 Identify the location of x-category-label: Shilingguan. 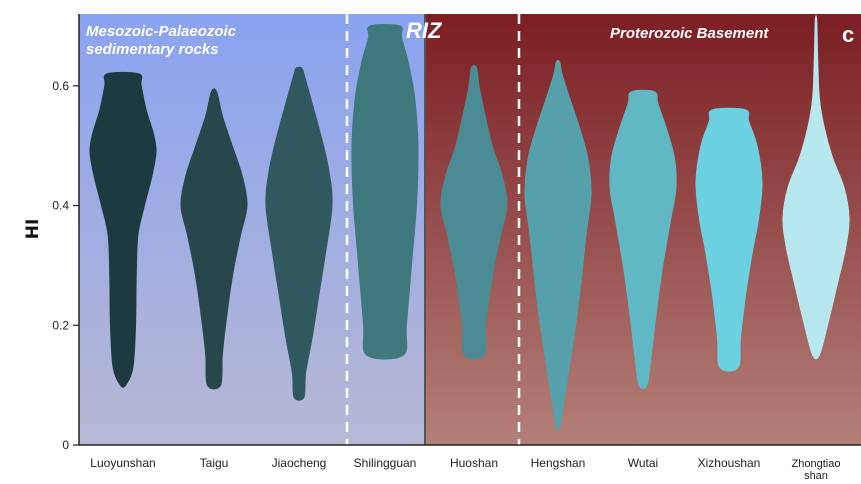
(385, 463).